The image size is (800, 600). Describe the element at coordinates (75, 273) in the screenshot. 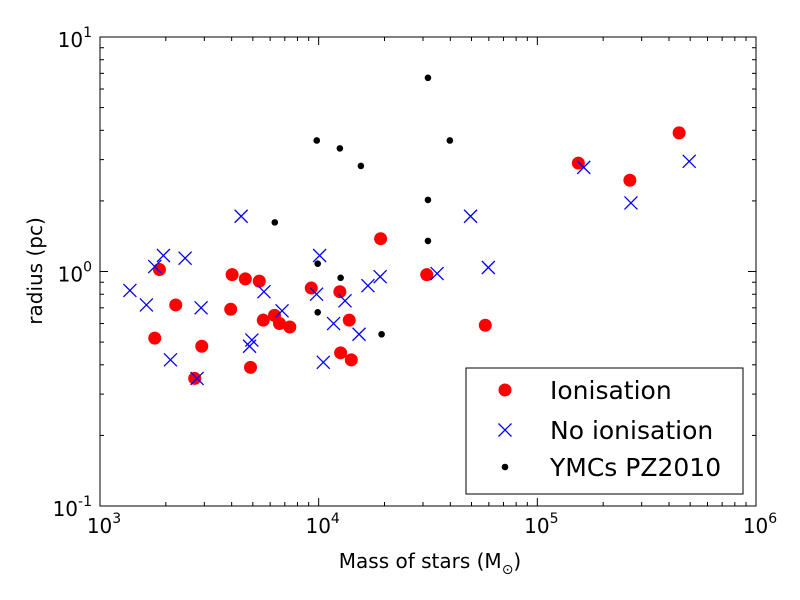

I see `y-tick-label: 10⁰` at that location.